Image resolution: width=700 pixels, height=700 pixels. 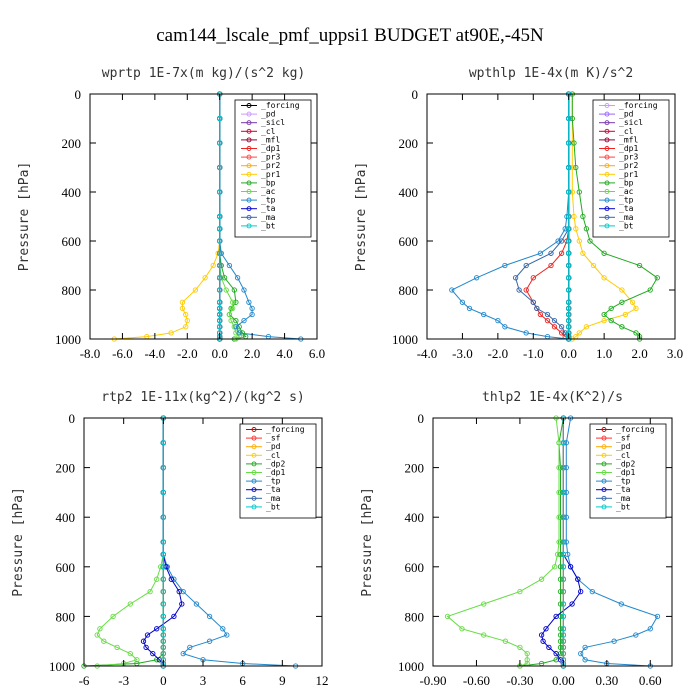 What do you see at coordinates (187, 353) in the screenshot?
I see `x-tick-label: -2.0` at bounding box center [187, 353].